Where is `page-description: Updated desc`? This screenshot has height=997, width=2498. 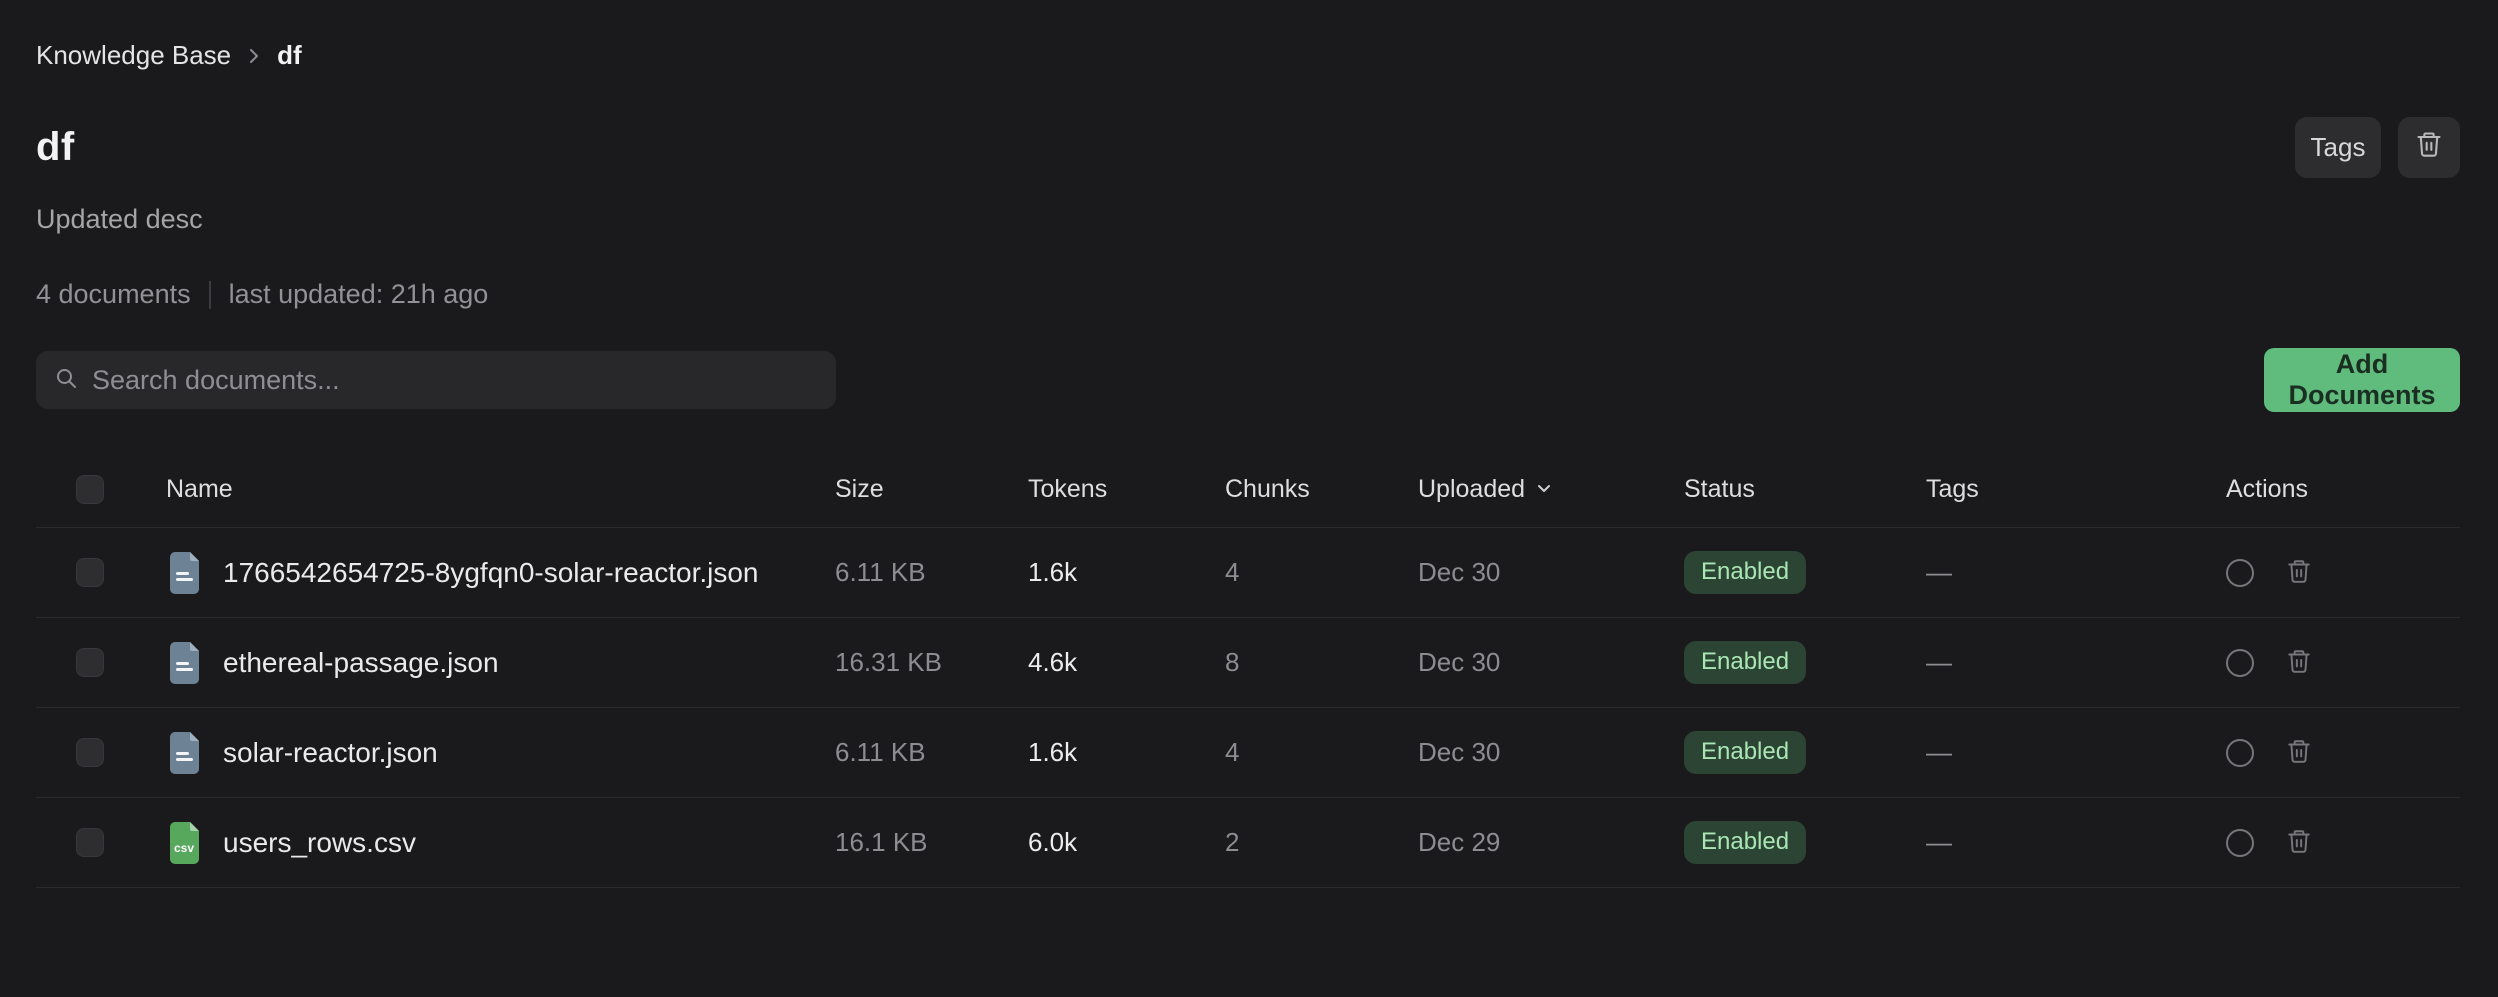
page-description: Updated desc is located at coordinates (119, 219).